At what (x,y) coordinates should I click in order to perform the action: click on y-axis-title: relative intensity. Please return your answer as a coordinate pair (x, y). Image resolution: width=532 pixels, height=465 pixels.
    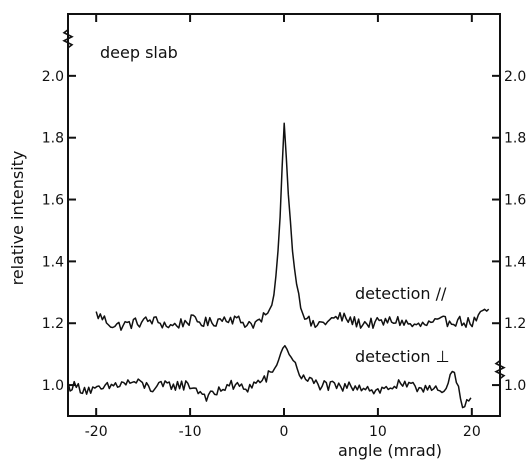
    Looking at the image, I should click on (17, 218).